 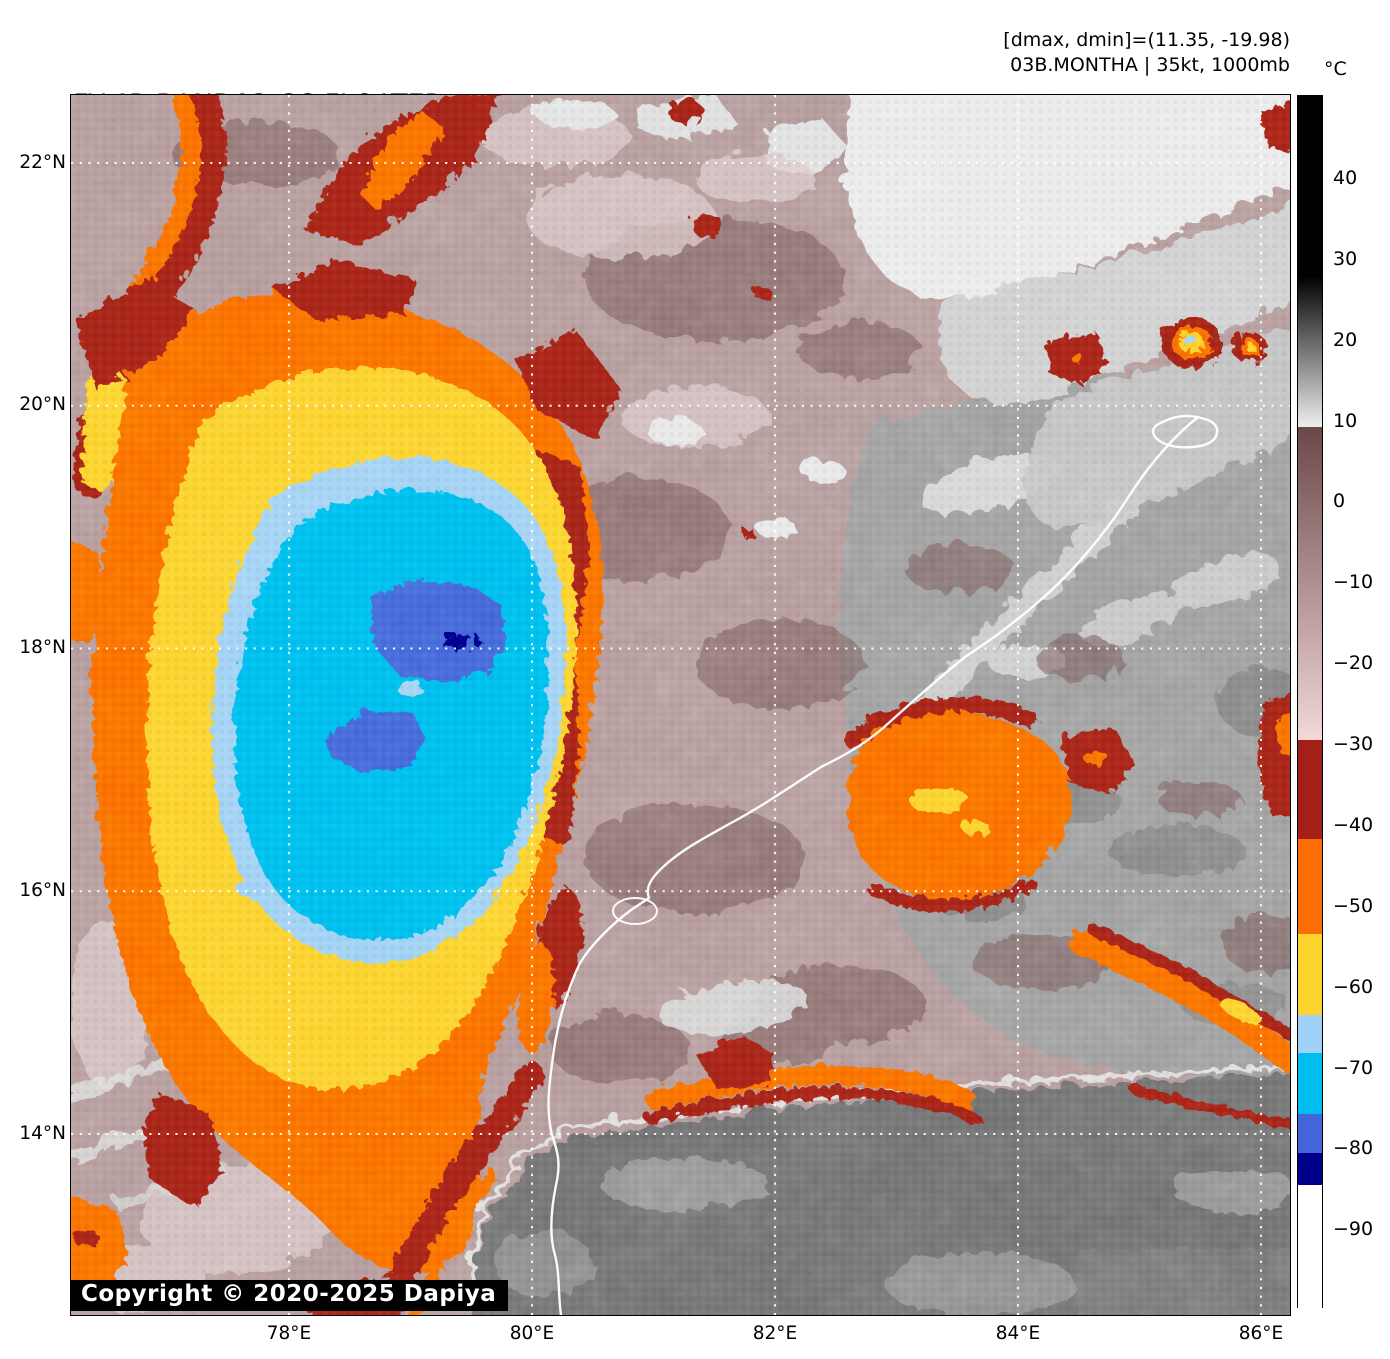 I want to click on colorbar-tick-label: −40, so click(x=1353, y=825).